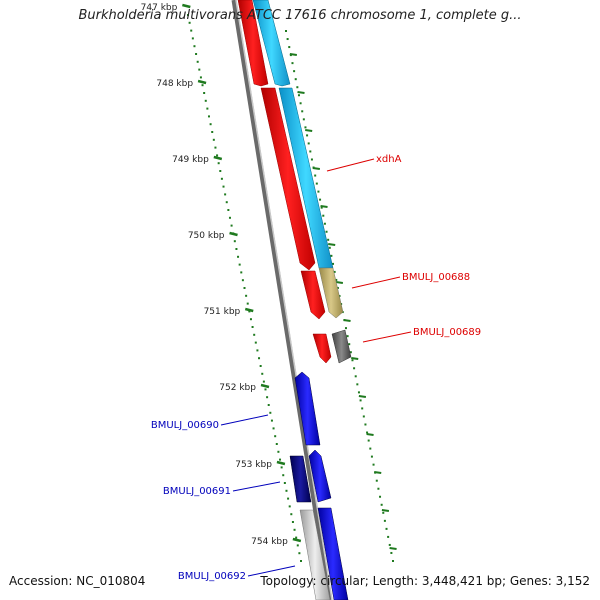 This screenshot has width=600, height=600. What do you see at coordinates (197, 491) in the screenshot?
I see `gene-label: BMULJ_00691` at bounding box center [197, 491].